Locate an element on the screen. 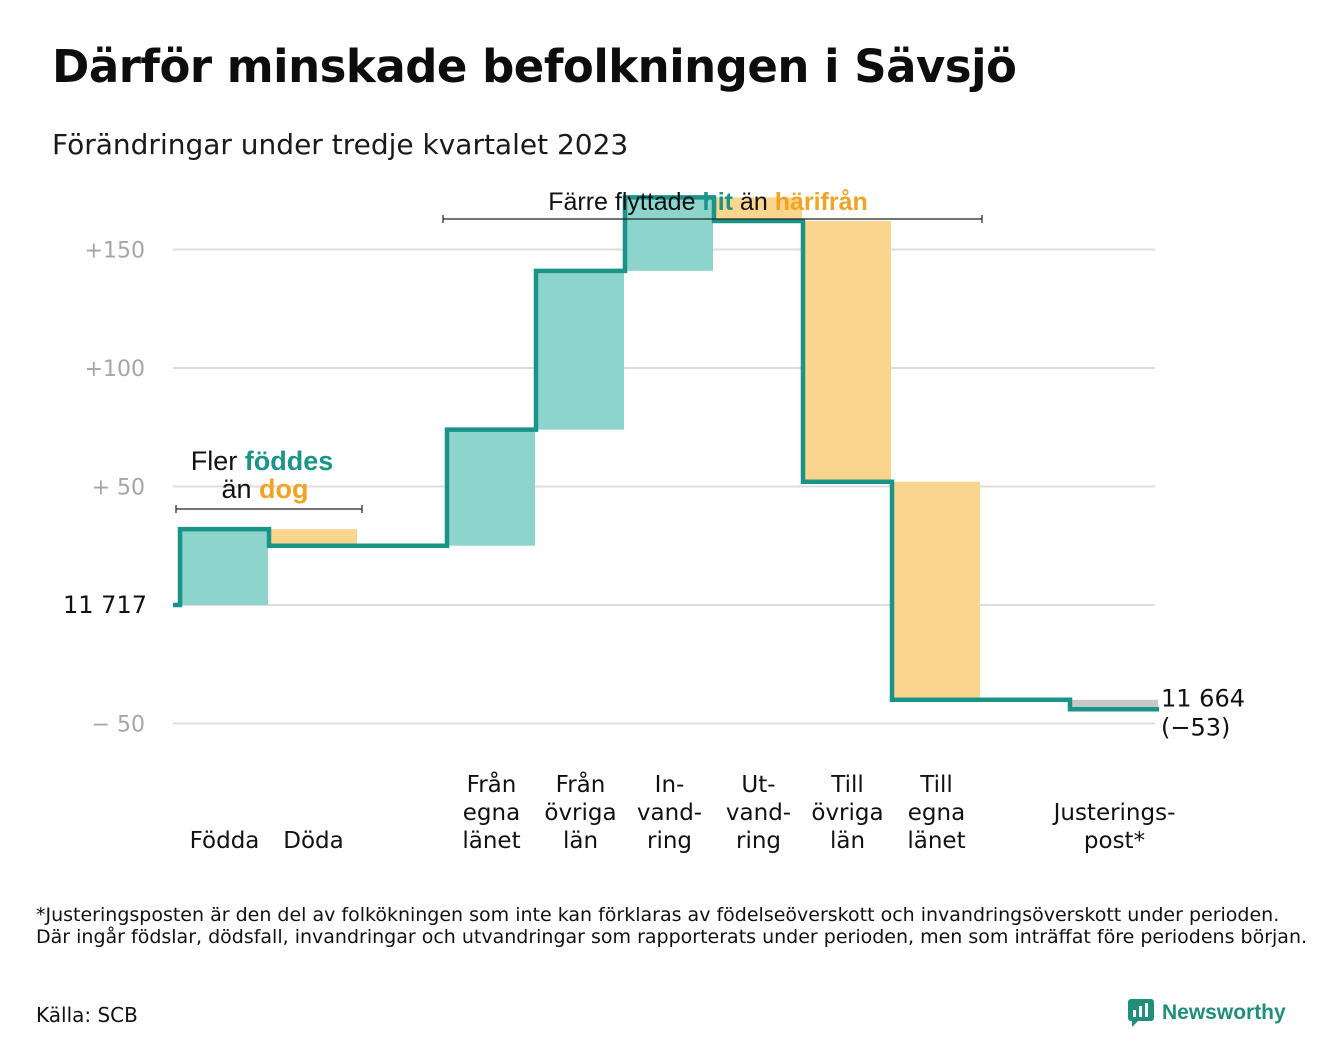  chart-title: Därför minskade befolkningen i Sävsjö is located at coordinates (534, 66).